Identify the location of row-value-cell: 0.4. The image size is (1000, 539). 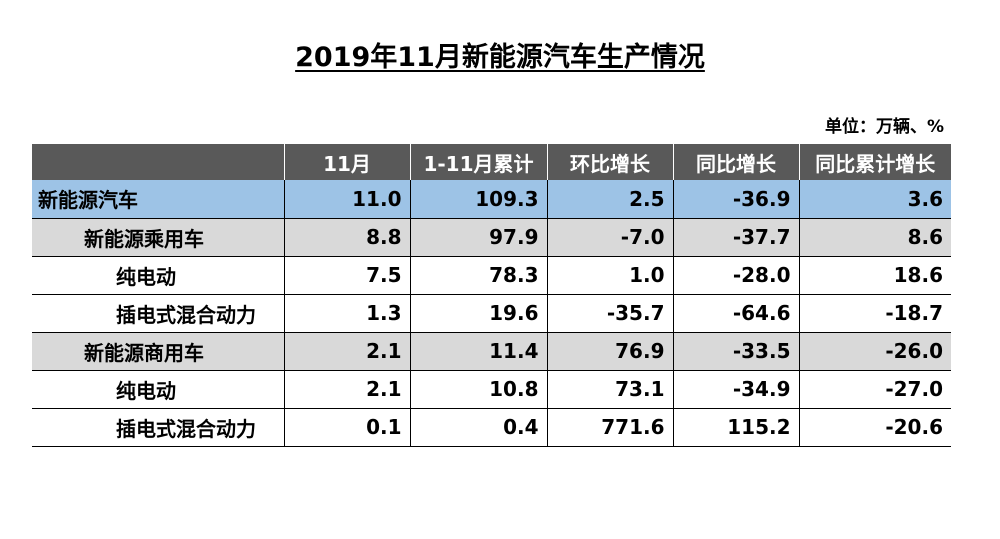
(478, 427).